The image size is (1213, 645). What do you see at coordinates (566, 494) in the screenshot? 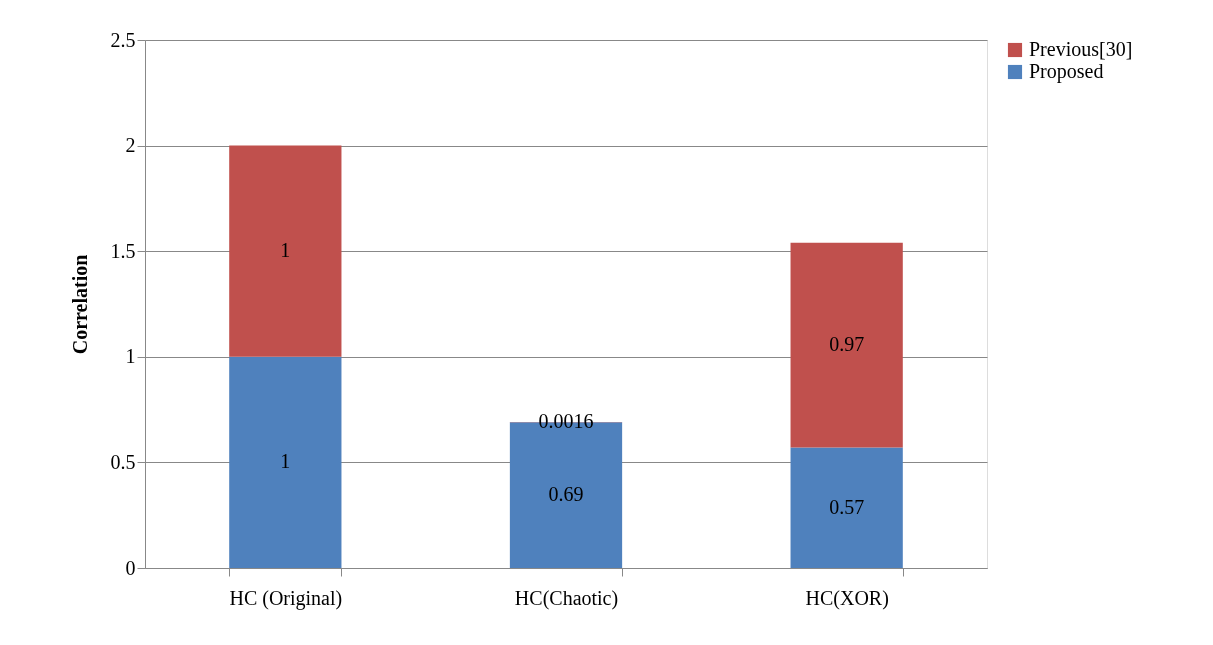
I see `data-label: 0.69` at bounding box center [566, 494].